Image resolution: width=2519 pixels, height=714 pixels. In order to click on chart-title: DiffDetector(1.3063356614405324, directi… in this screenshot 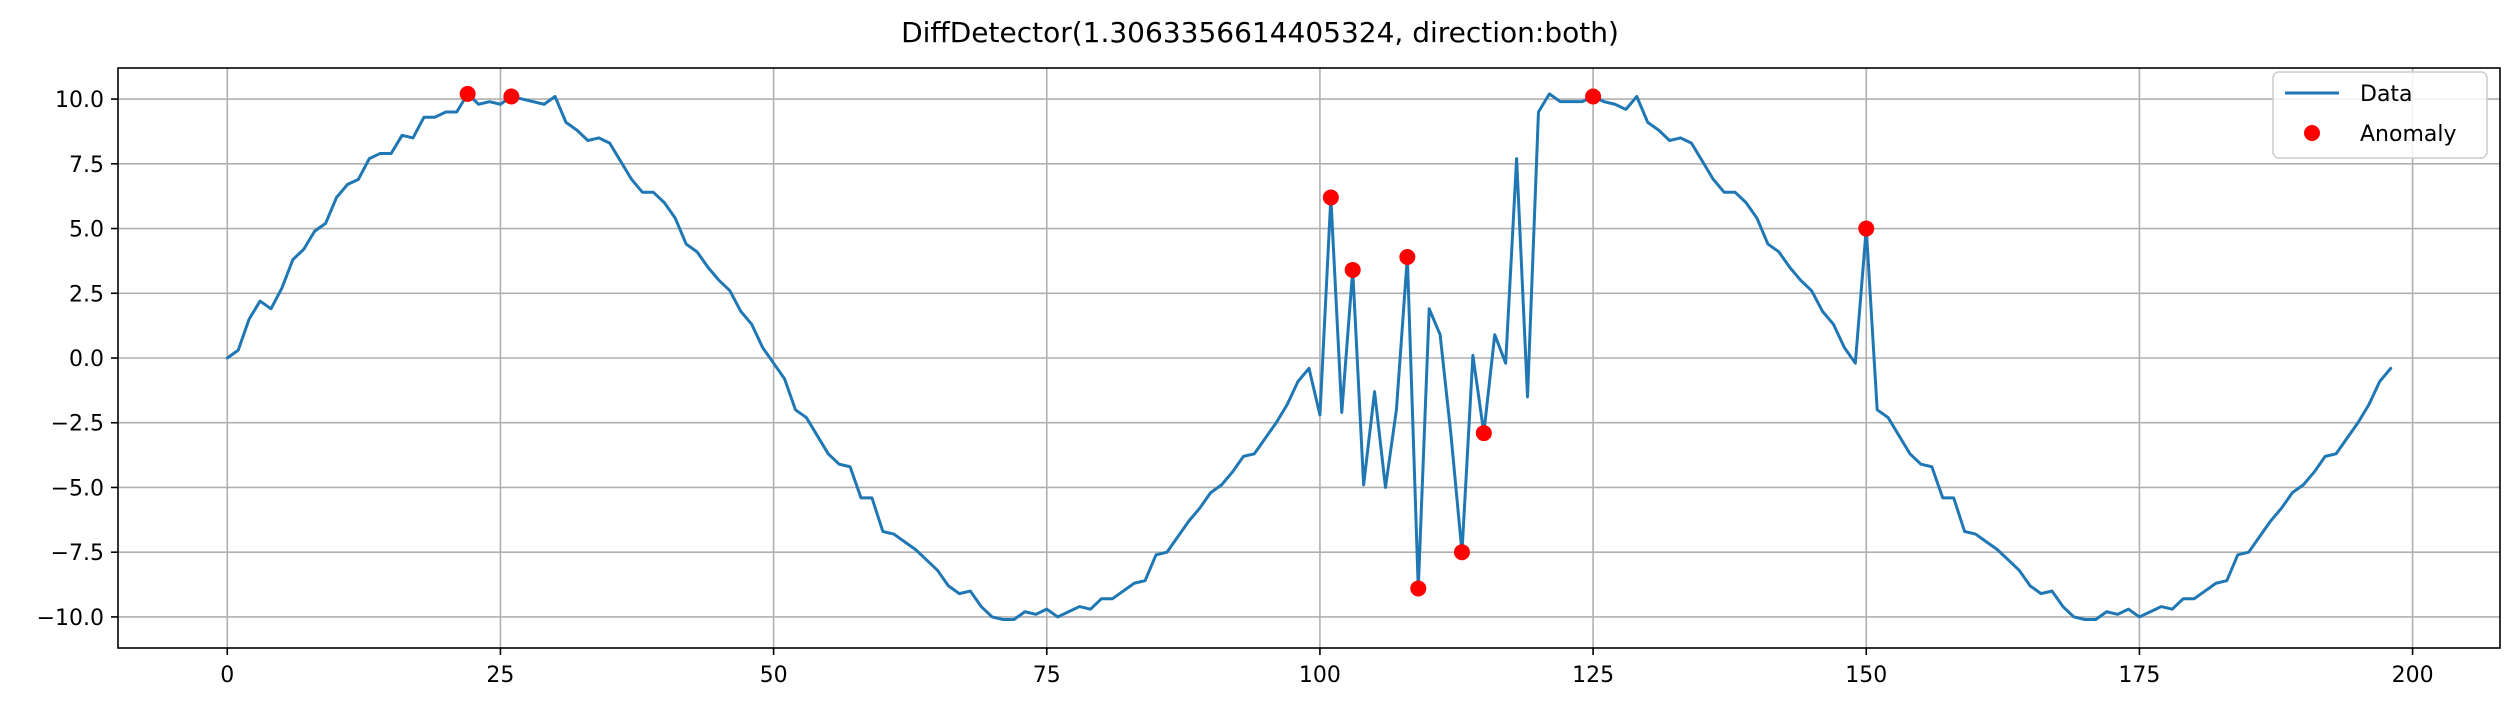, I will do `click(1260, 32)`.